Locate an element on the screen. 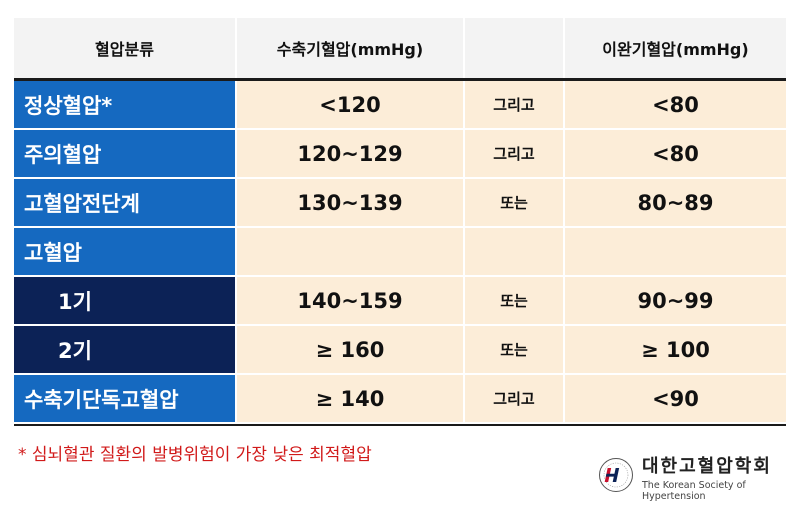  table-header: 혈압분류 수축기혈압(mmHg) 이완기혈압(mmHg) is located at coordinates (400, 49).